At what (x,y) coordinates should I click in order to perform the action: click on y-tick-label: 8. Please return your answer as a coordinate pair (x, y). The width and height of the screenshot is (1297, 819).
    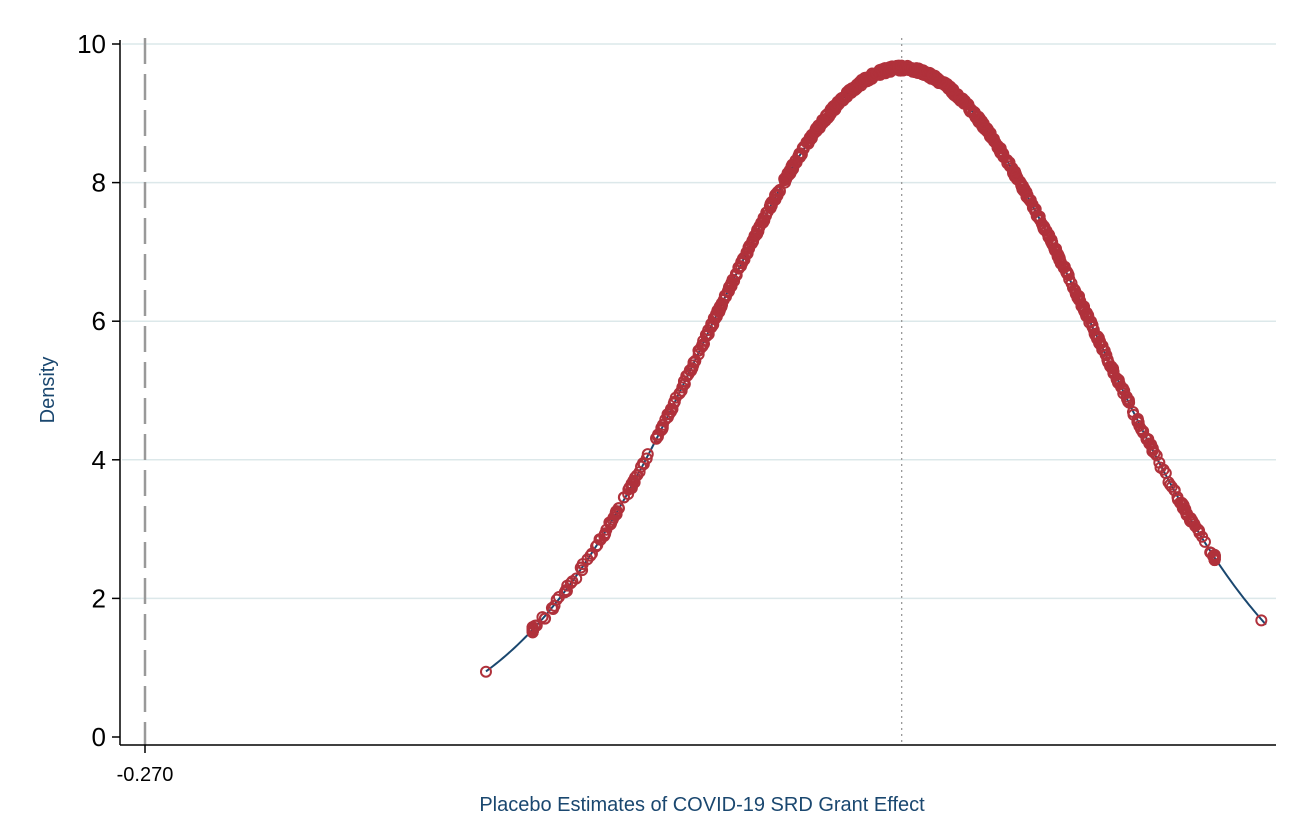
    Looking at the image, I should click on (99, 183).